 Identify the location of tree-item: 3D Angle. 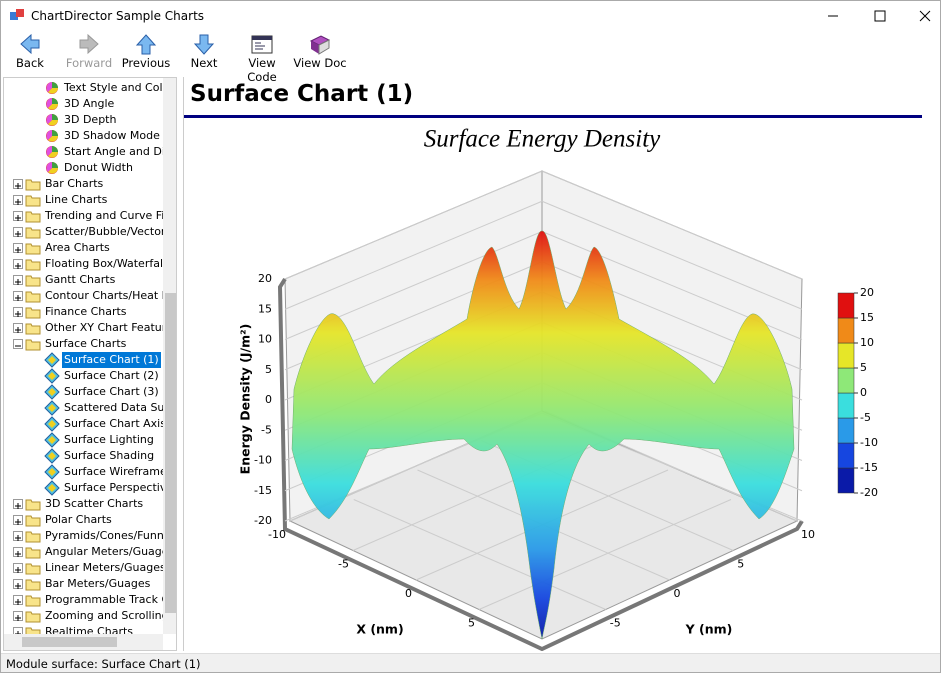
(89, 103).